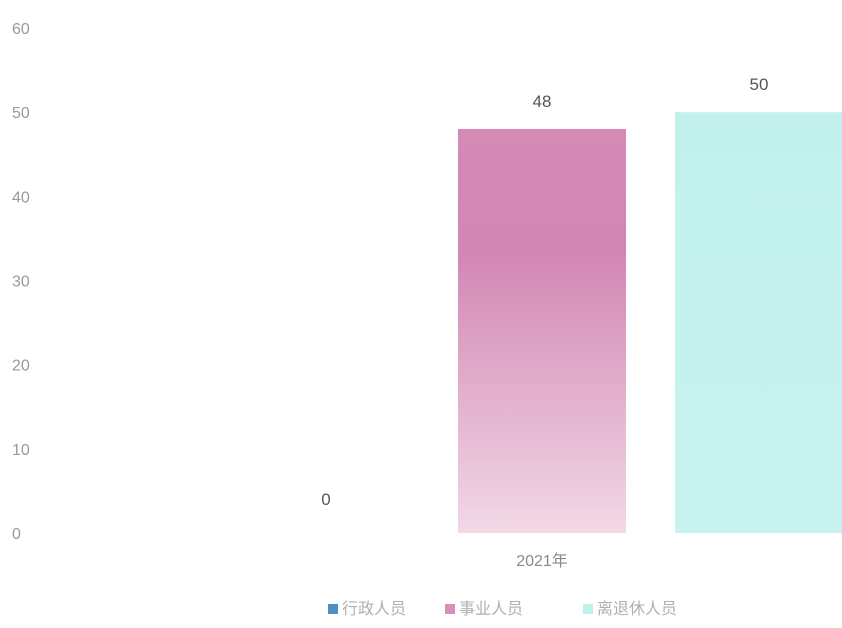  Describe the element at coordinates (21, 450) in the screenshot. I see `y-tick-label: 10` at that location.